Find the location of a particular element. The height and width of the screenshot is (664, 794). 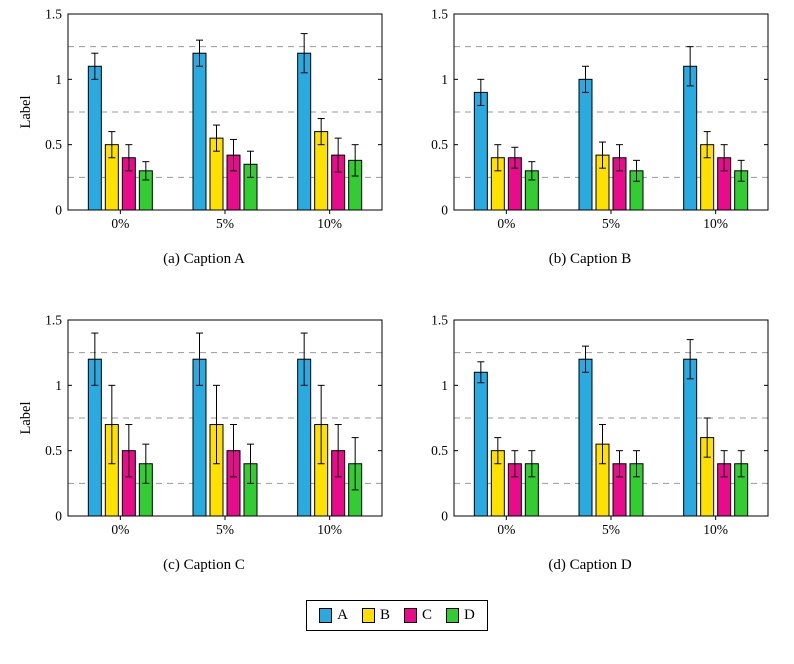

caption-b: (b) Caption B is located at coordinates (590, 259).